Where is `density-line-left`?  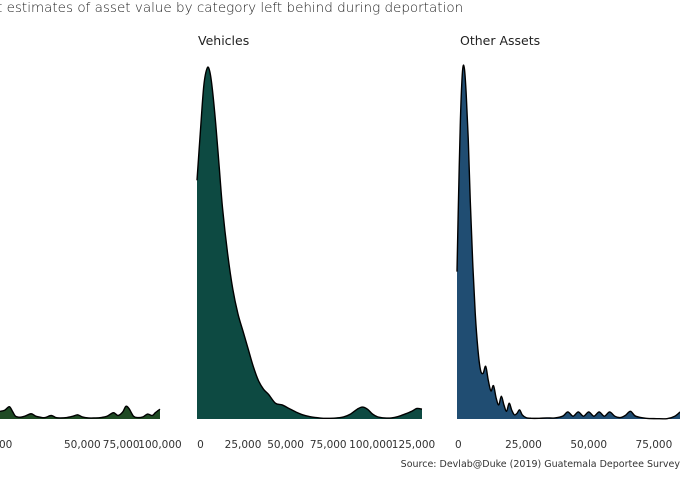 density-line-left is located at coordinates (80, 412).